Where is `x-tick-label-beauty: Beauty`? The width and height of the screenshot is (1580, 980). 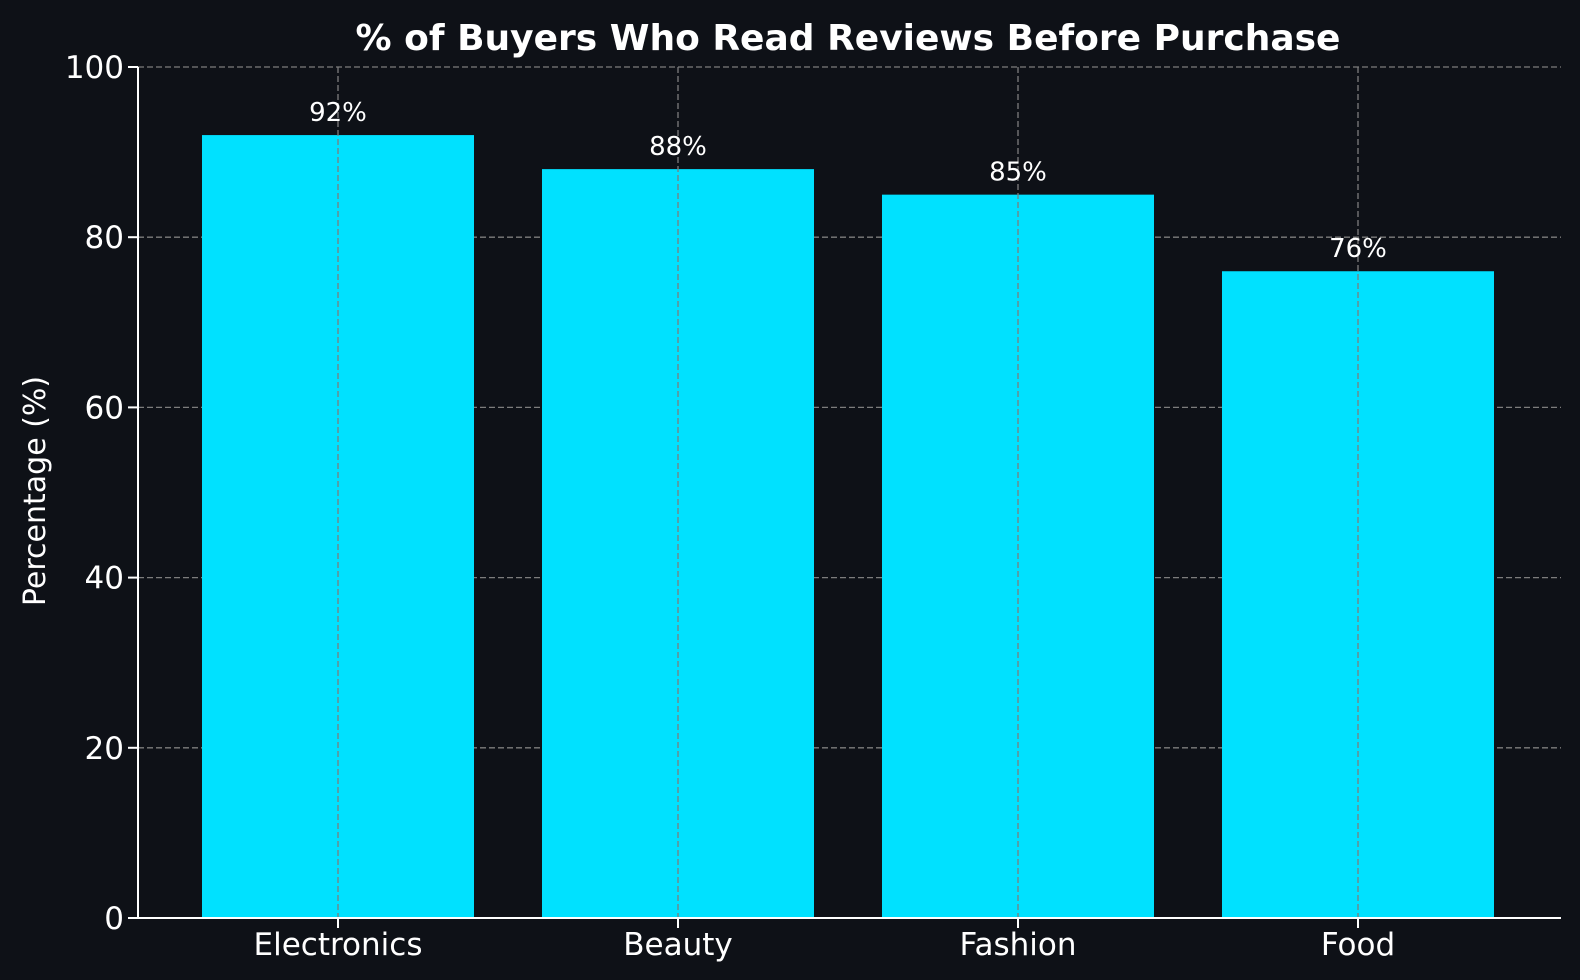
x-tick-label-beauty: Beauty is located at coordinates (677, 945).